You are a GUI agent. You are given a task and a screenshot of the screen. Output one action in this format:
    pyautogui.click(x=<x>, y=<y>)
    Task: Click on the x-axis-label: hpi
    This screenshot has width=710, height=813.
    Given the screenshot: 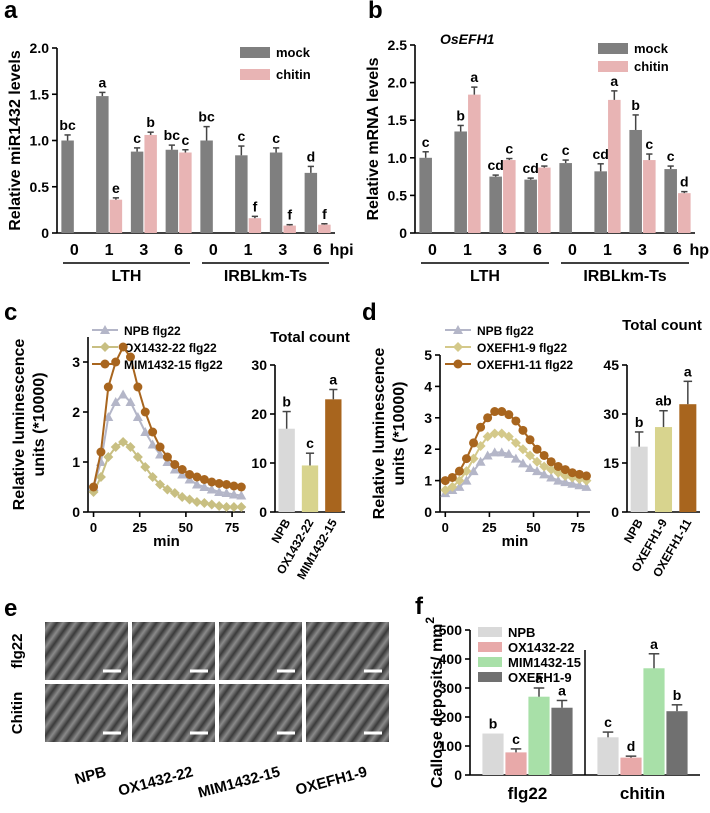 What is the action you would take?
    pyautogui.click(x=700, y=250)
    